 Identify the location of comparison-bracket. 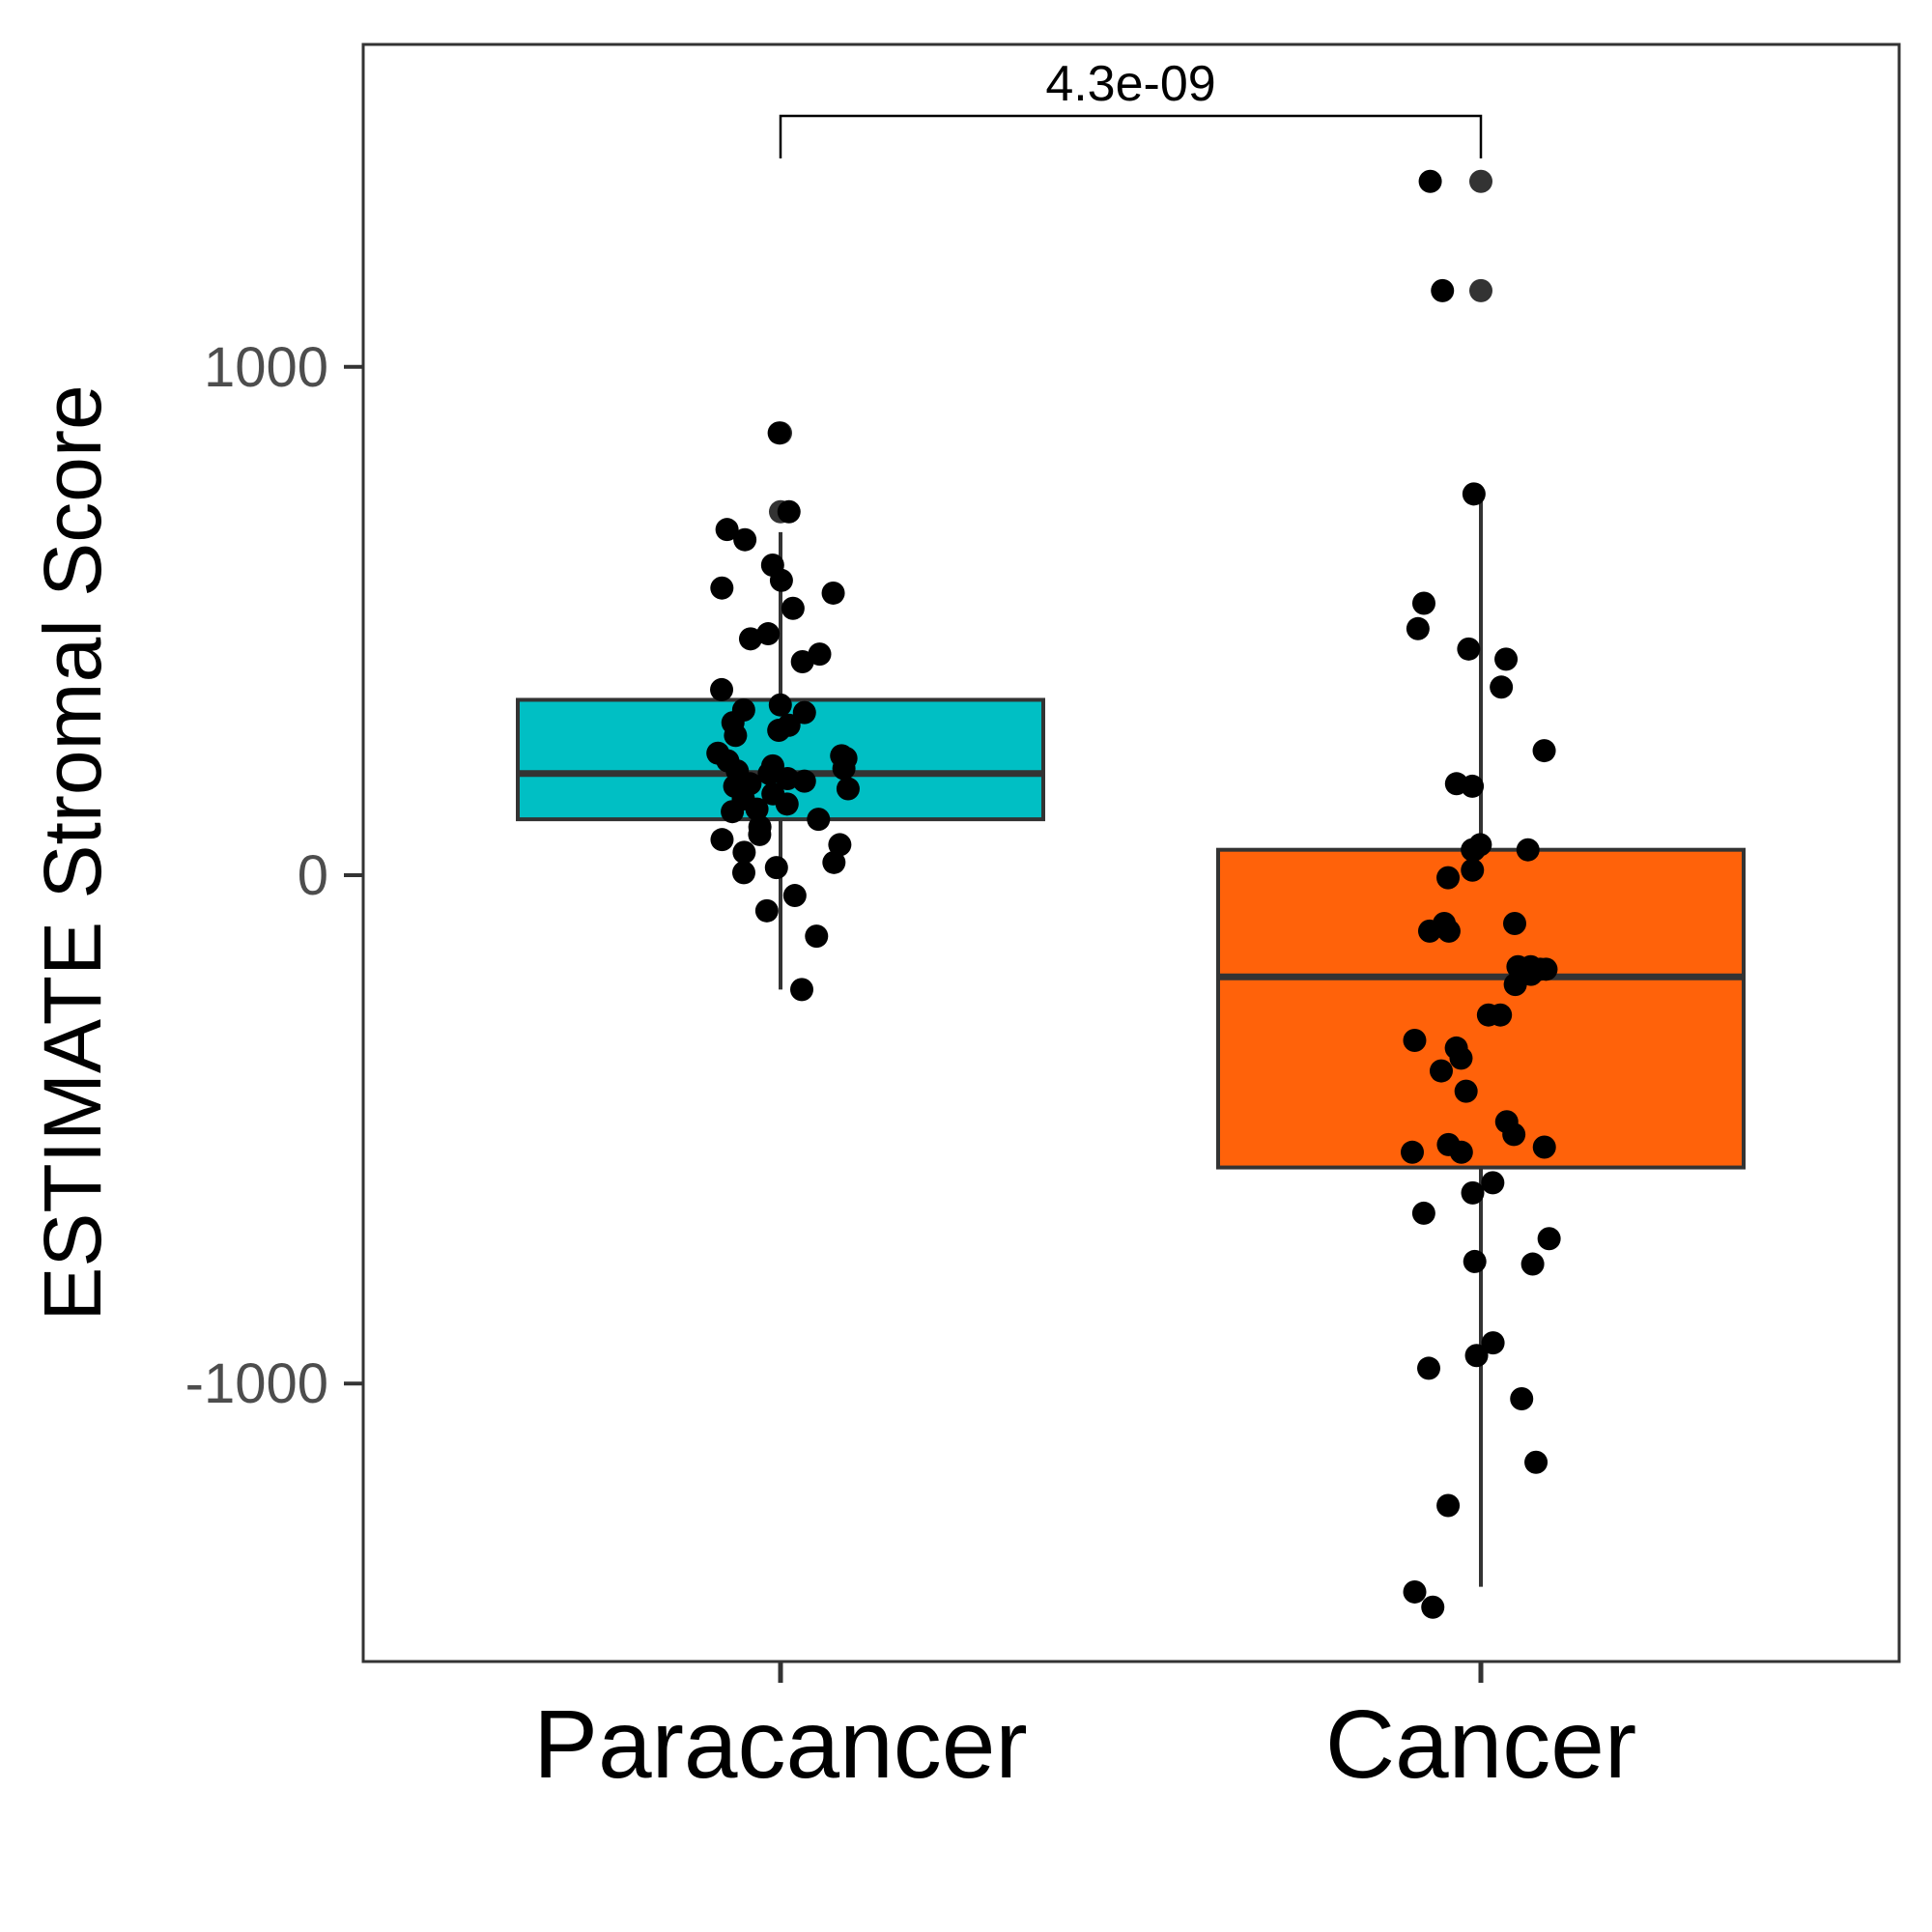
(1131, 136).